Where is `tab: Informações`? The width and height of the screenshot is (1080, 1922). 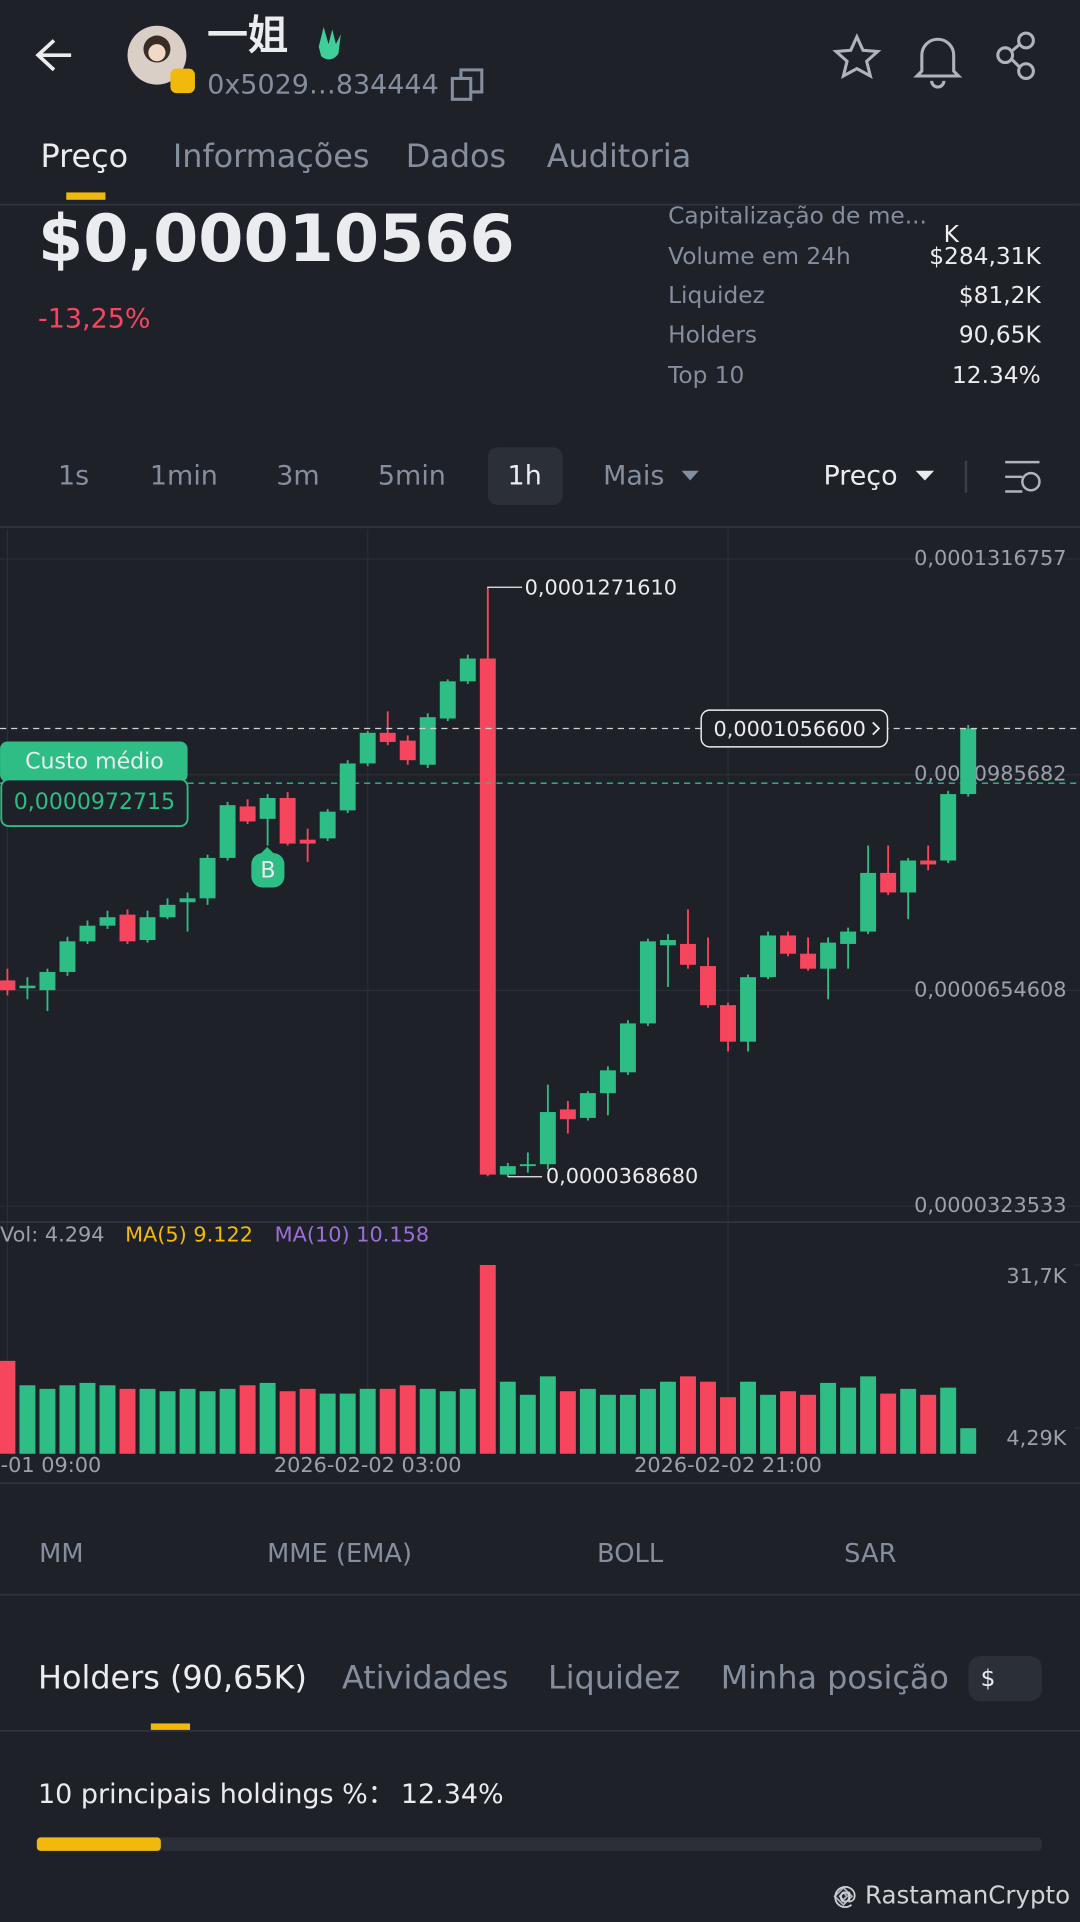 tab: Informações is located at coordinates (271, 156).